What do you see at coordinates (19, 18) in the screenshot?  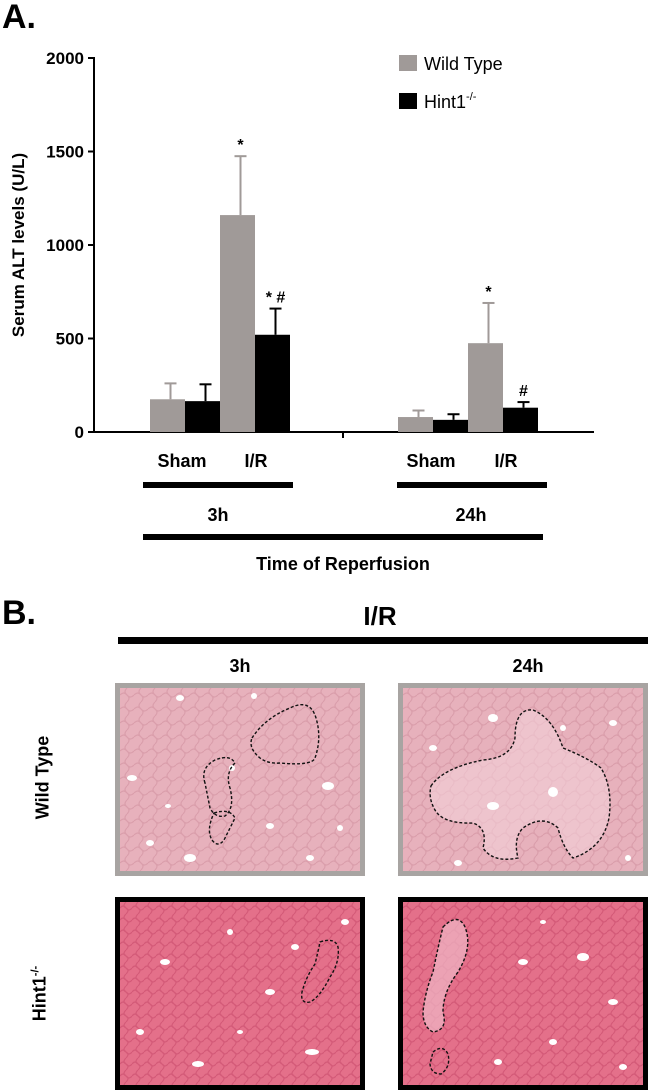 I see `panel-a-label: A.` at bounding box center [19, 18].